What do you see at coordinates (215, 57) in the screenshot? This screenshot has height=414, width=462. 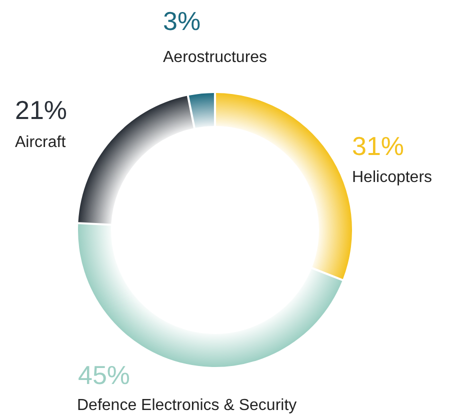 I see `slice-label: Aerostructures` at bounding box center [215, 57].